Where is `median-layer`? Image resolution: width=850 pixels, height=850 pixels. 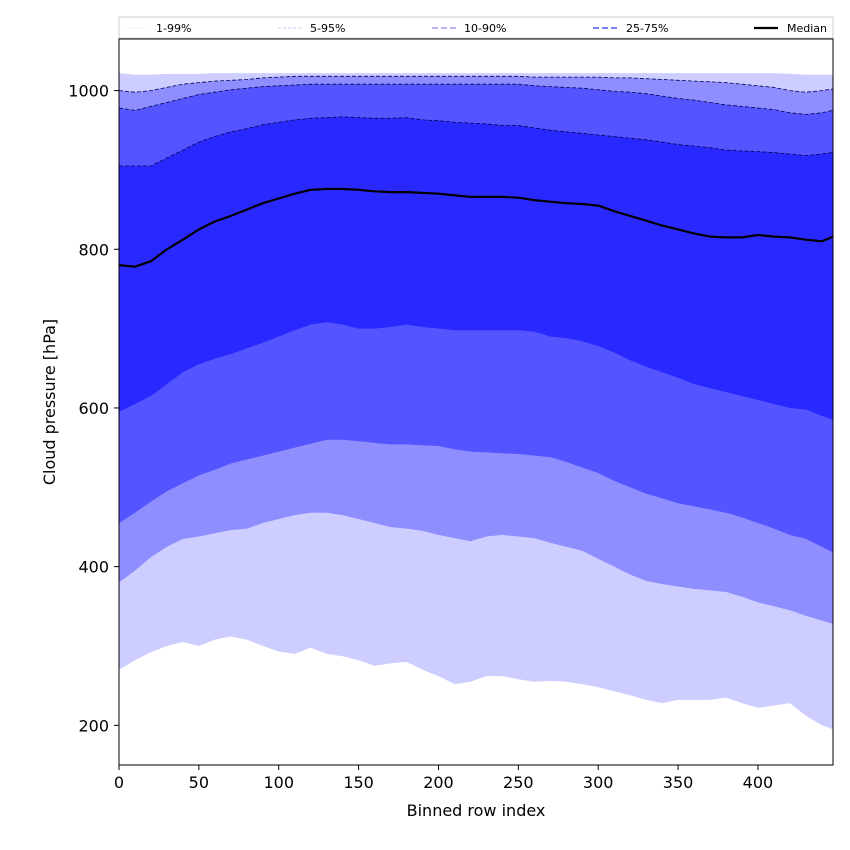 median-layer is located at coordinates (476, 227).